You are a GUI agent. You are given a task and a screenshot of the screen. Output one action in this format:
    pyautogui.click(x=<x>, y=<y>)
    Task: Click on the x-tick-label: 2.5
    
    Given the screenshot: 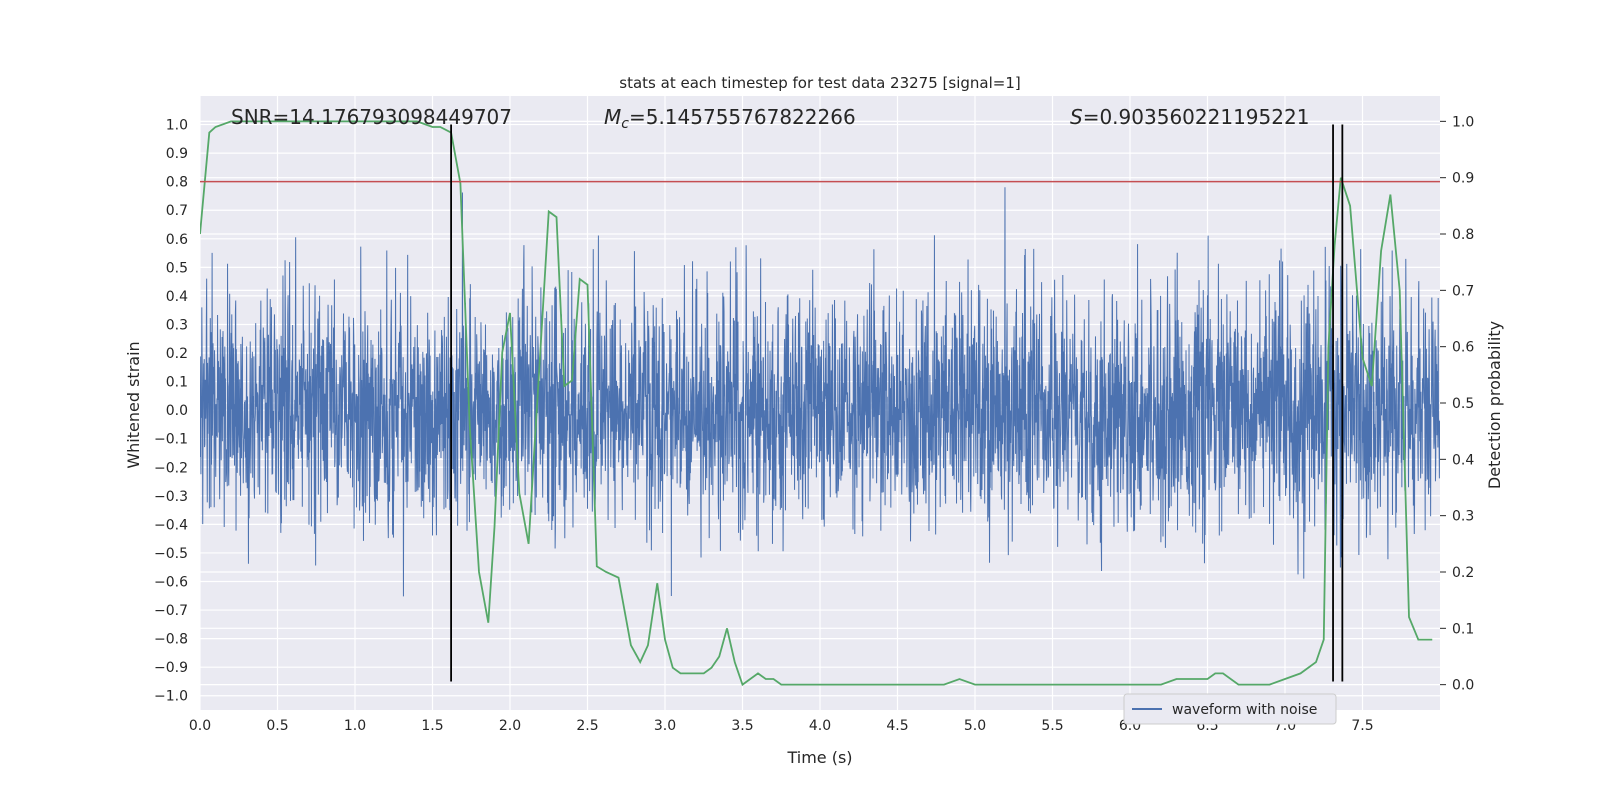 What is the action you would take?
    pyautogui.click(x=587, y=726)
    